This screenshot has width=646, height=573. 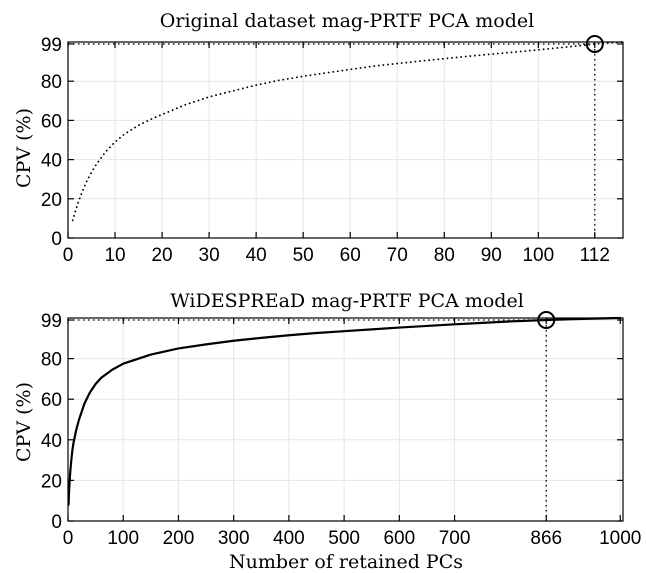 What do you see at coordinates (209, 255) in the screenshot?
I see `top-chart-xtick-label-30: 30` at bounding box center [209, 255].